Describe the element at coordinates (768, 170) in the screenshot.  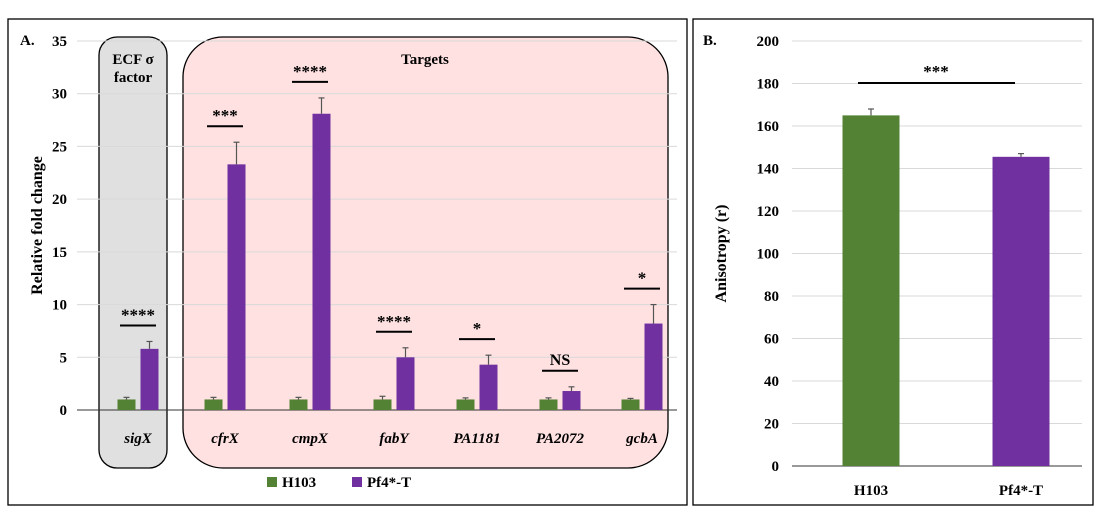
I see `y-tick-label: 140` at that location.